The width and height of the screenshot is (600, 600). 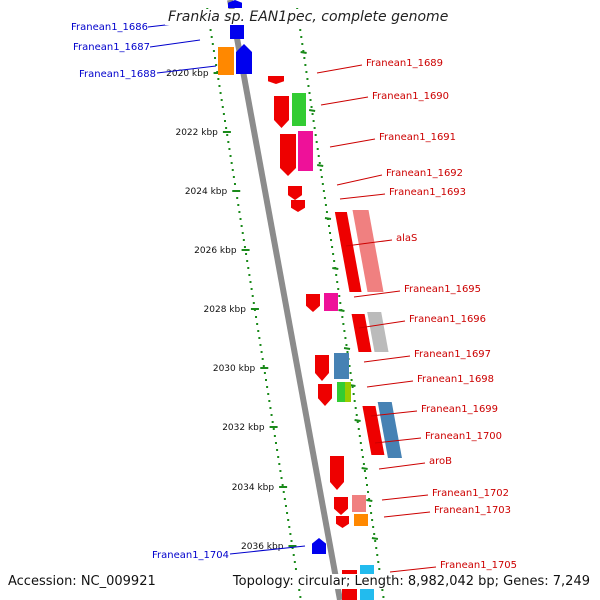 I want to click on gene-label-Franean1_1700: Franean1_1700, so click(x=463, y=436).